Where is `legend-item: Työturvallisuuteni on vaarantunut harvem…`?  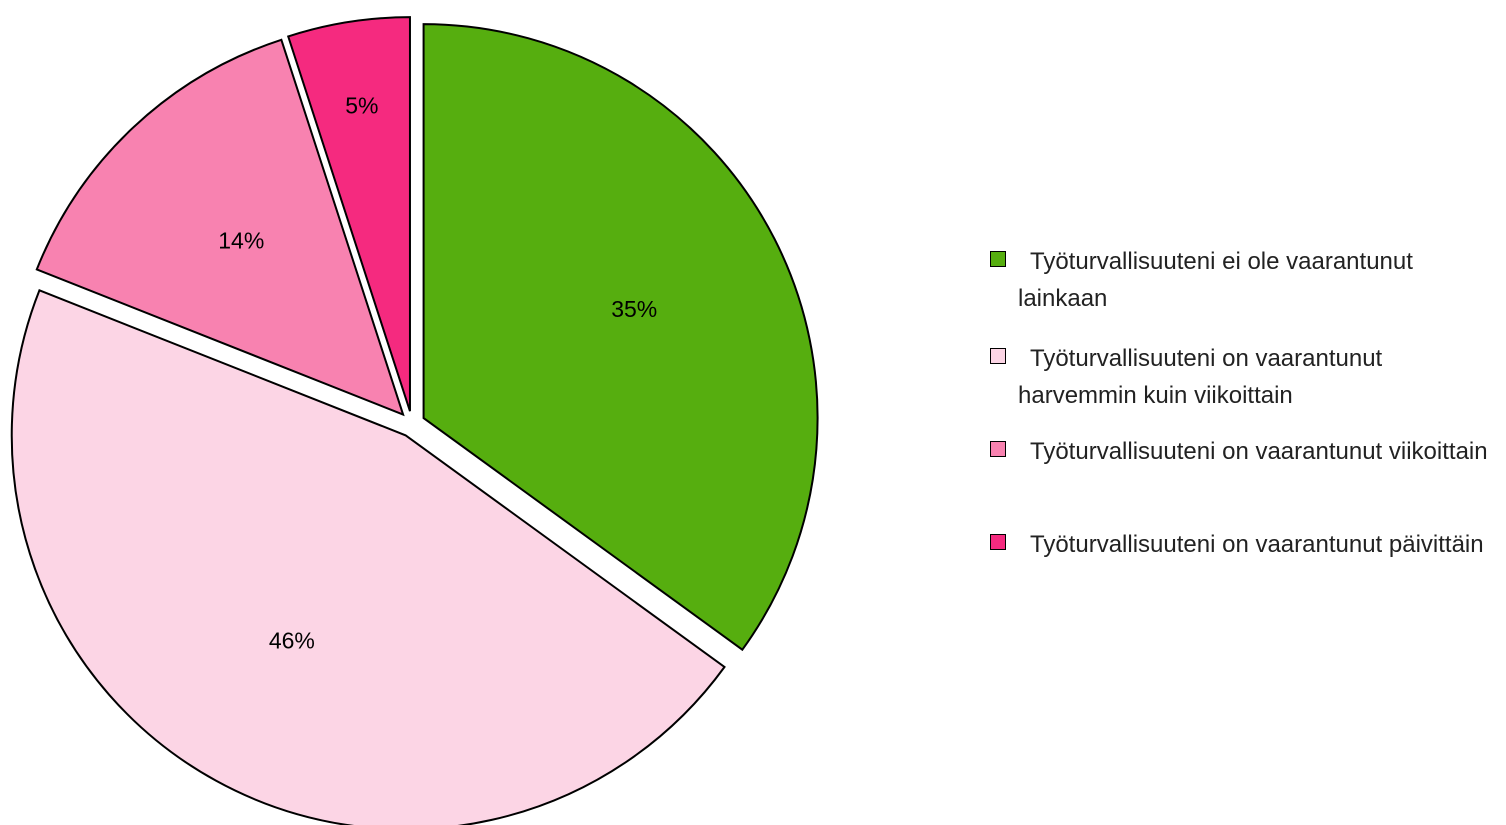 legend-item: Työturvallisuuteni on vaarantunut harvem… is located at coordinates (1240, 377).